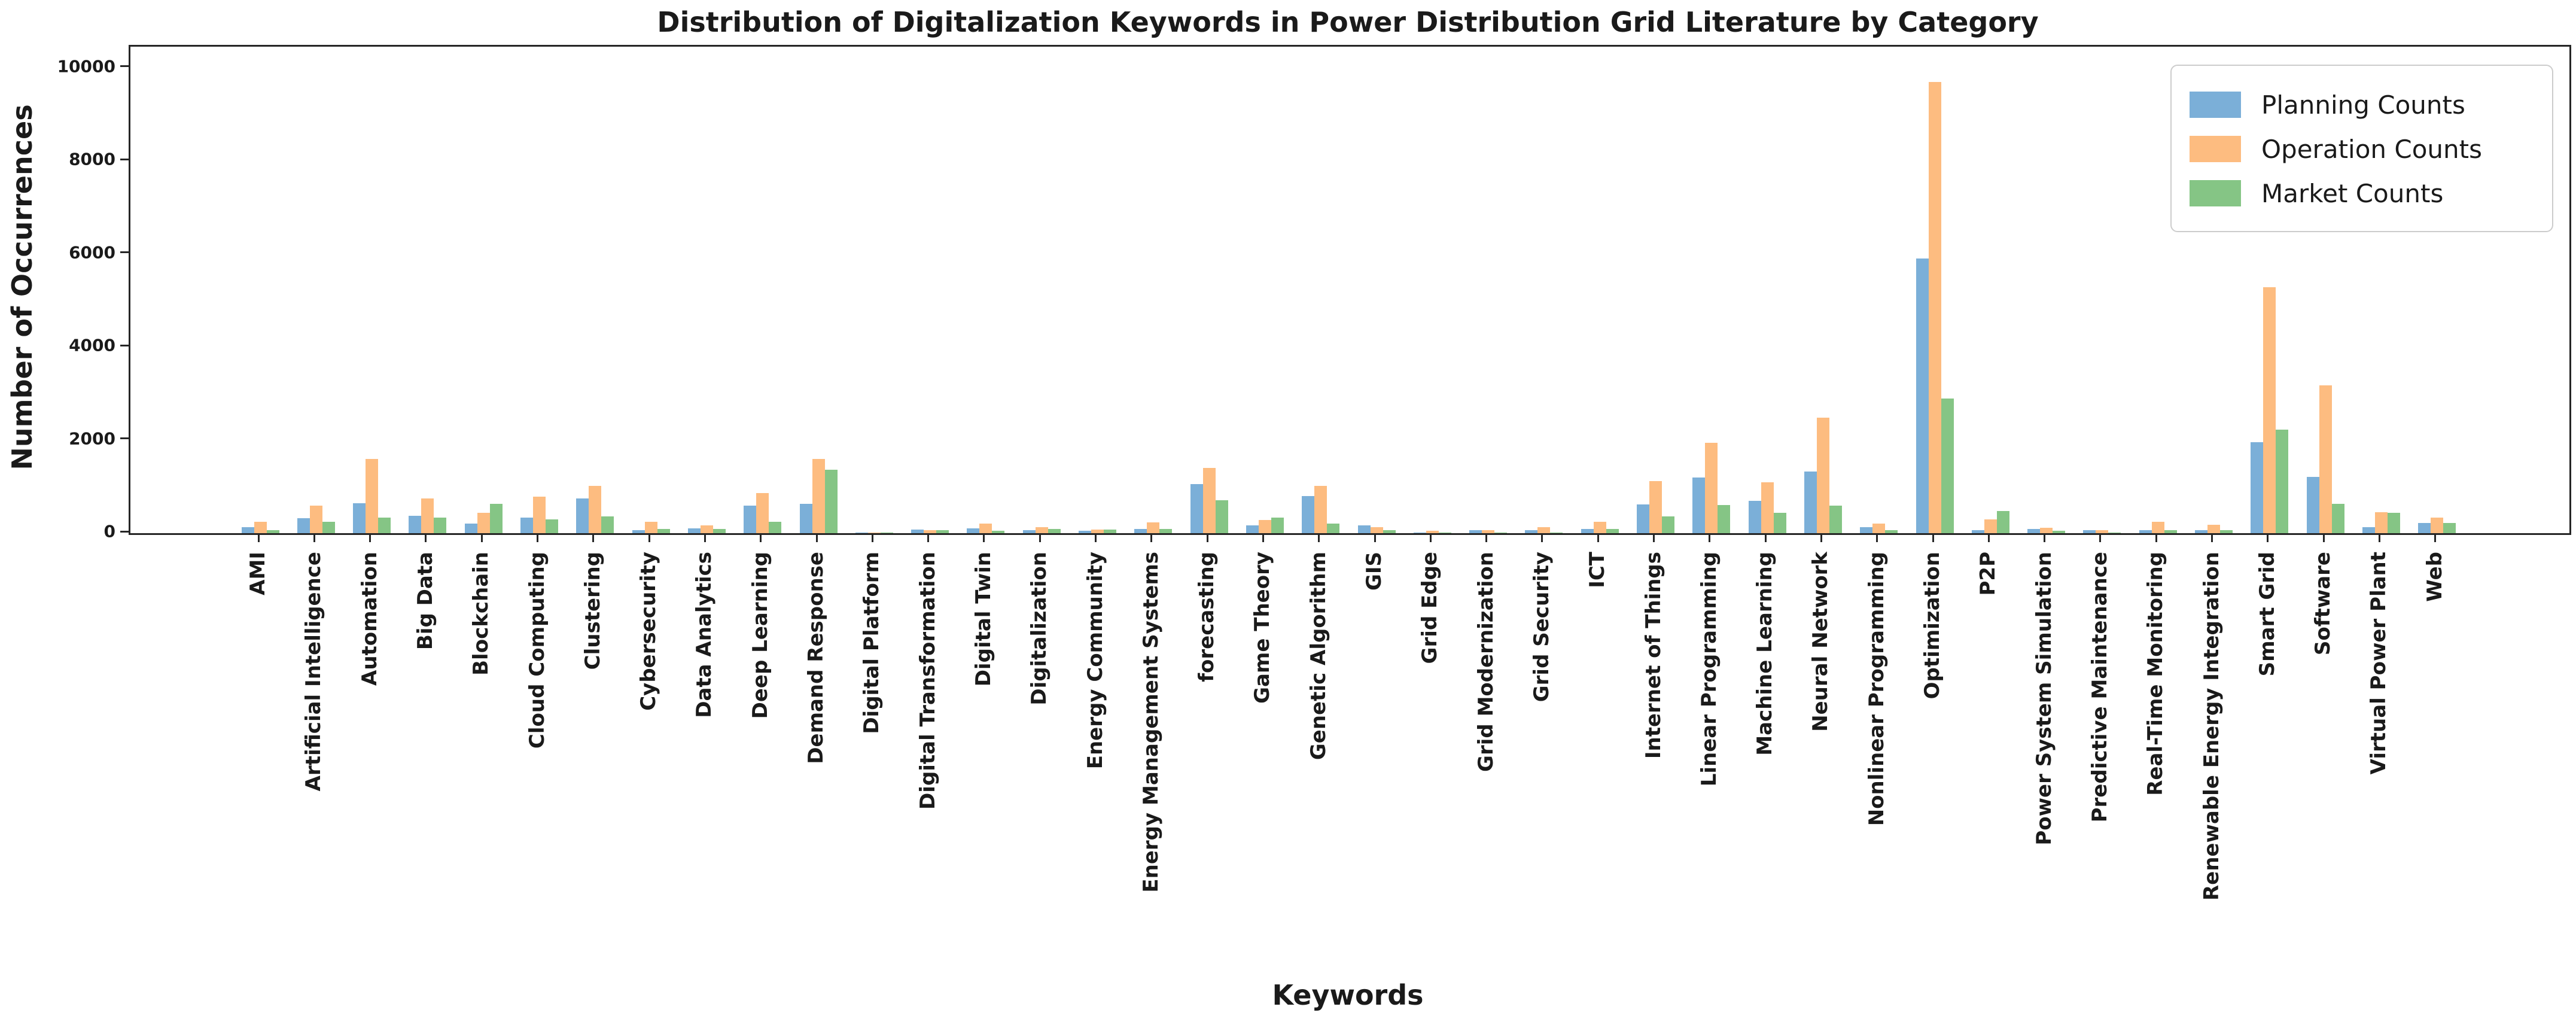 This screenshot has width=2576, height=1034. I want to click on x-tick-label: Grid Security, so click(1542, 627).